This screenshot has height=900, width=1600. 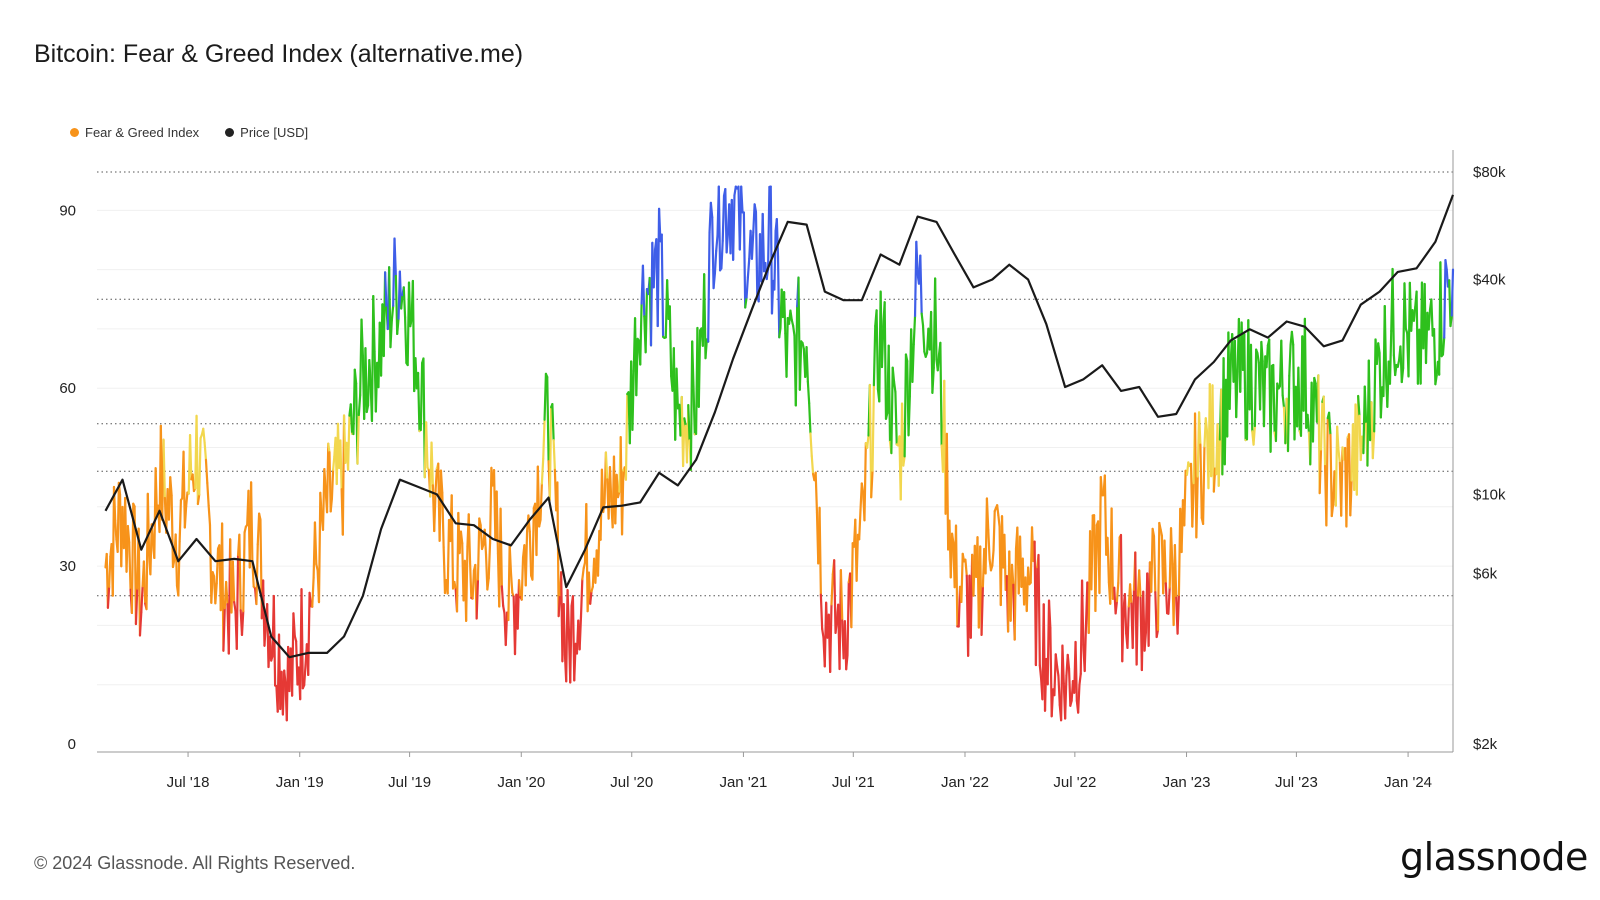 I want to click on y-left-tick-label: 60, so click(x=67, y=388).